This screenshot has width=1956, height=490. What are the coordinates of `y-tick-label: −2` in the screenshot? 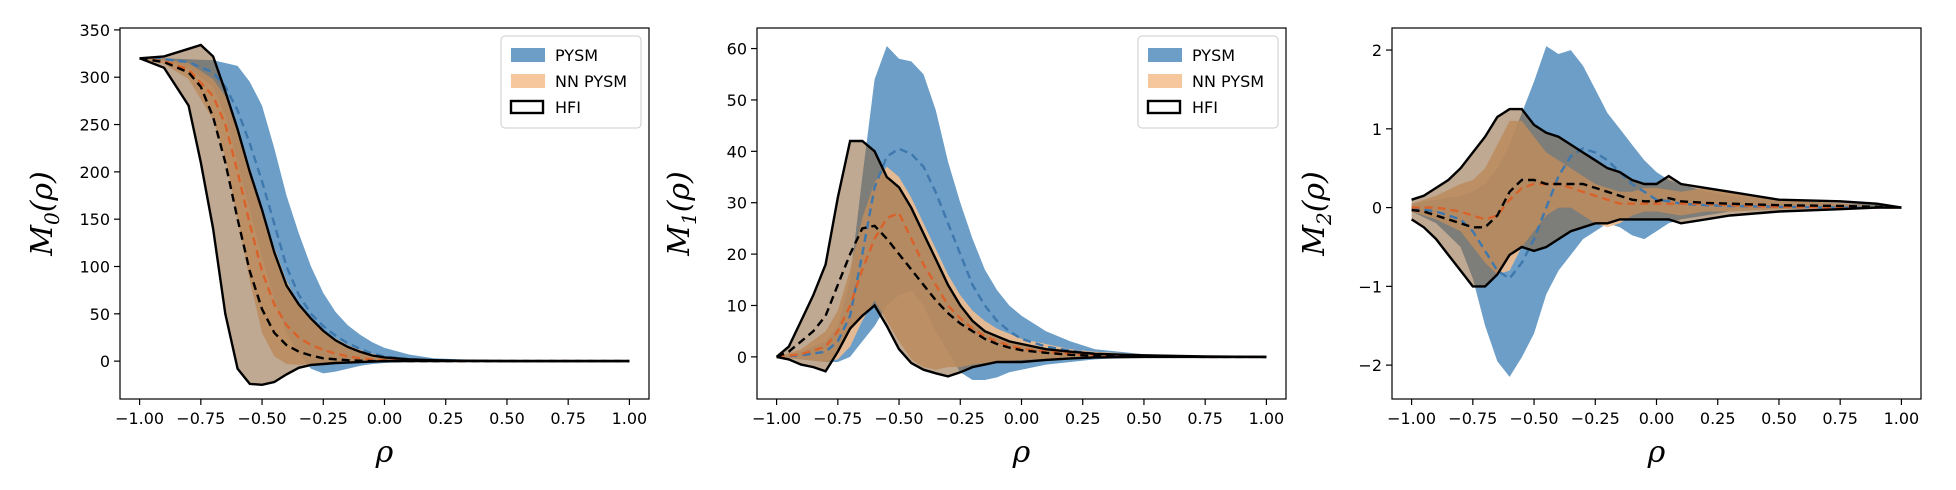 It's located at (1370, 365).